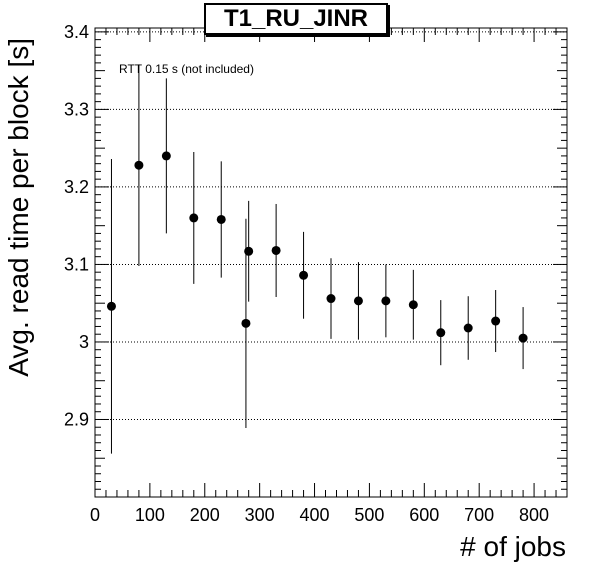 The width and height of the screenshot is (596, 572). Describe the element at coordinates (260, 515) in the screenshot. I see `x-tick-label: 300` at that location.